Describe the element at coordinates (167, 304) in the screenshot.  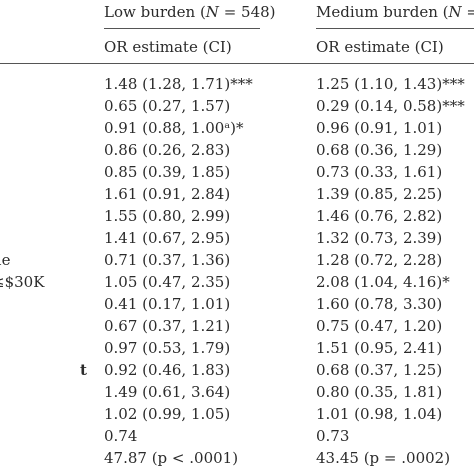
I see `low-burden-cell: 0.41 (0.17, 1.01)` at that location.